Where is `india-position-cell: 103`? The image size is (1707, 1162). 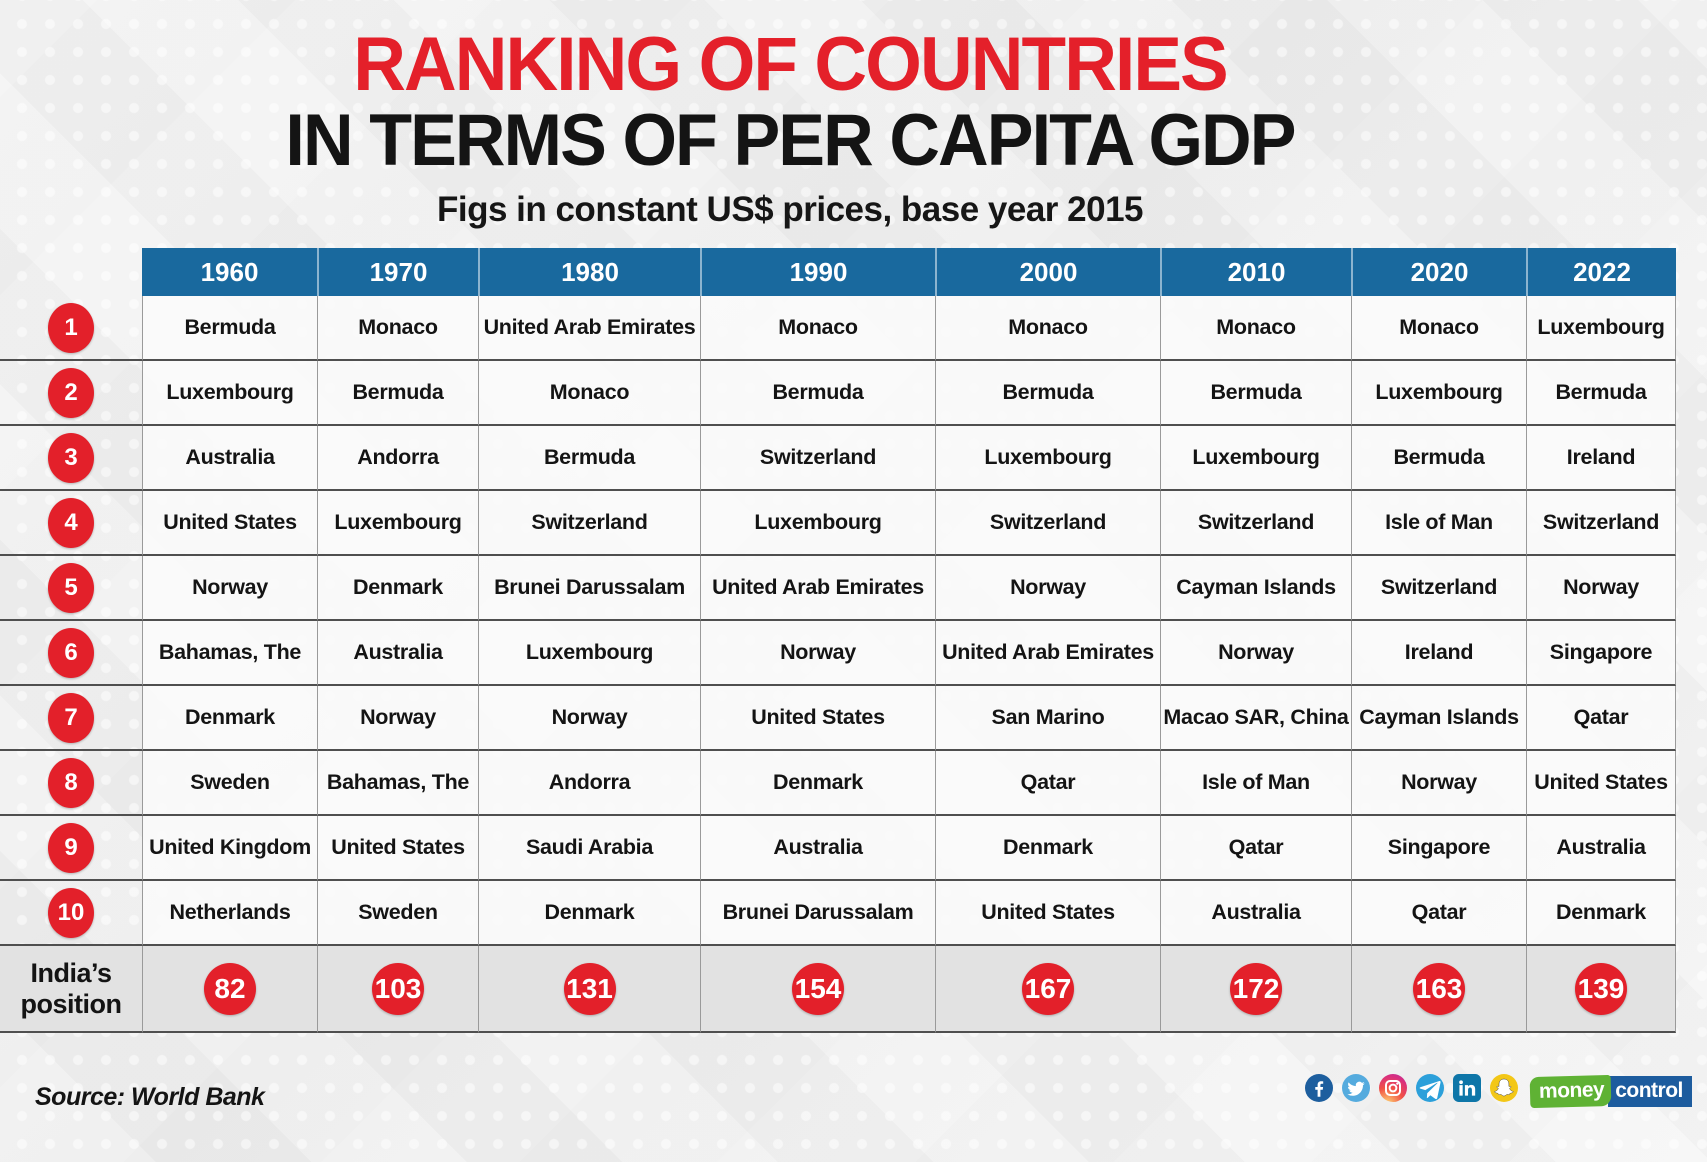 india-position-cell: 103 is located at coordinates (397, 989).